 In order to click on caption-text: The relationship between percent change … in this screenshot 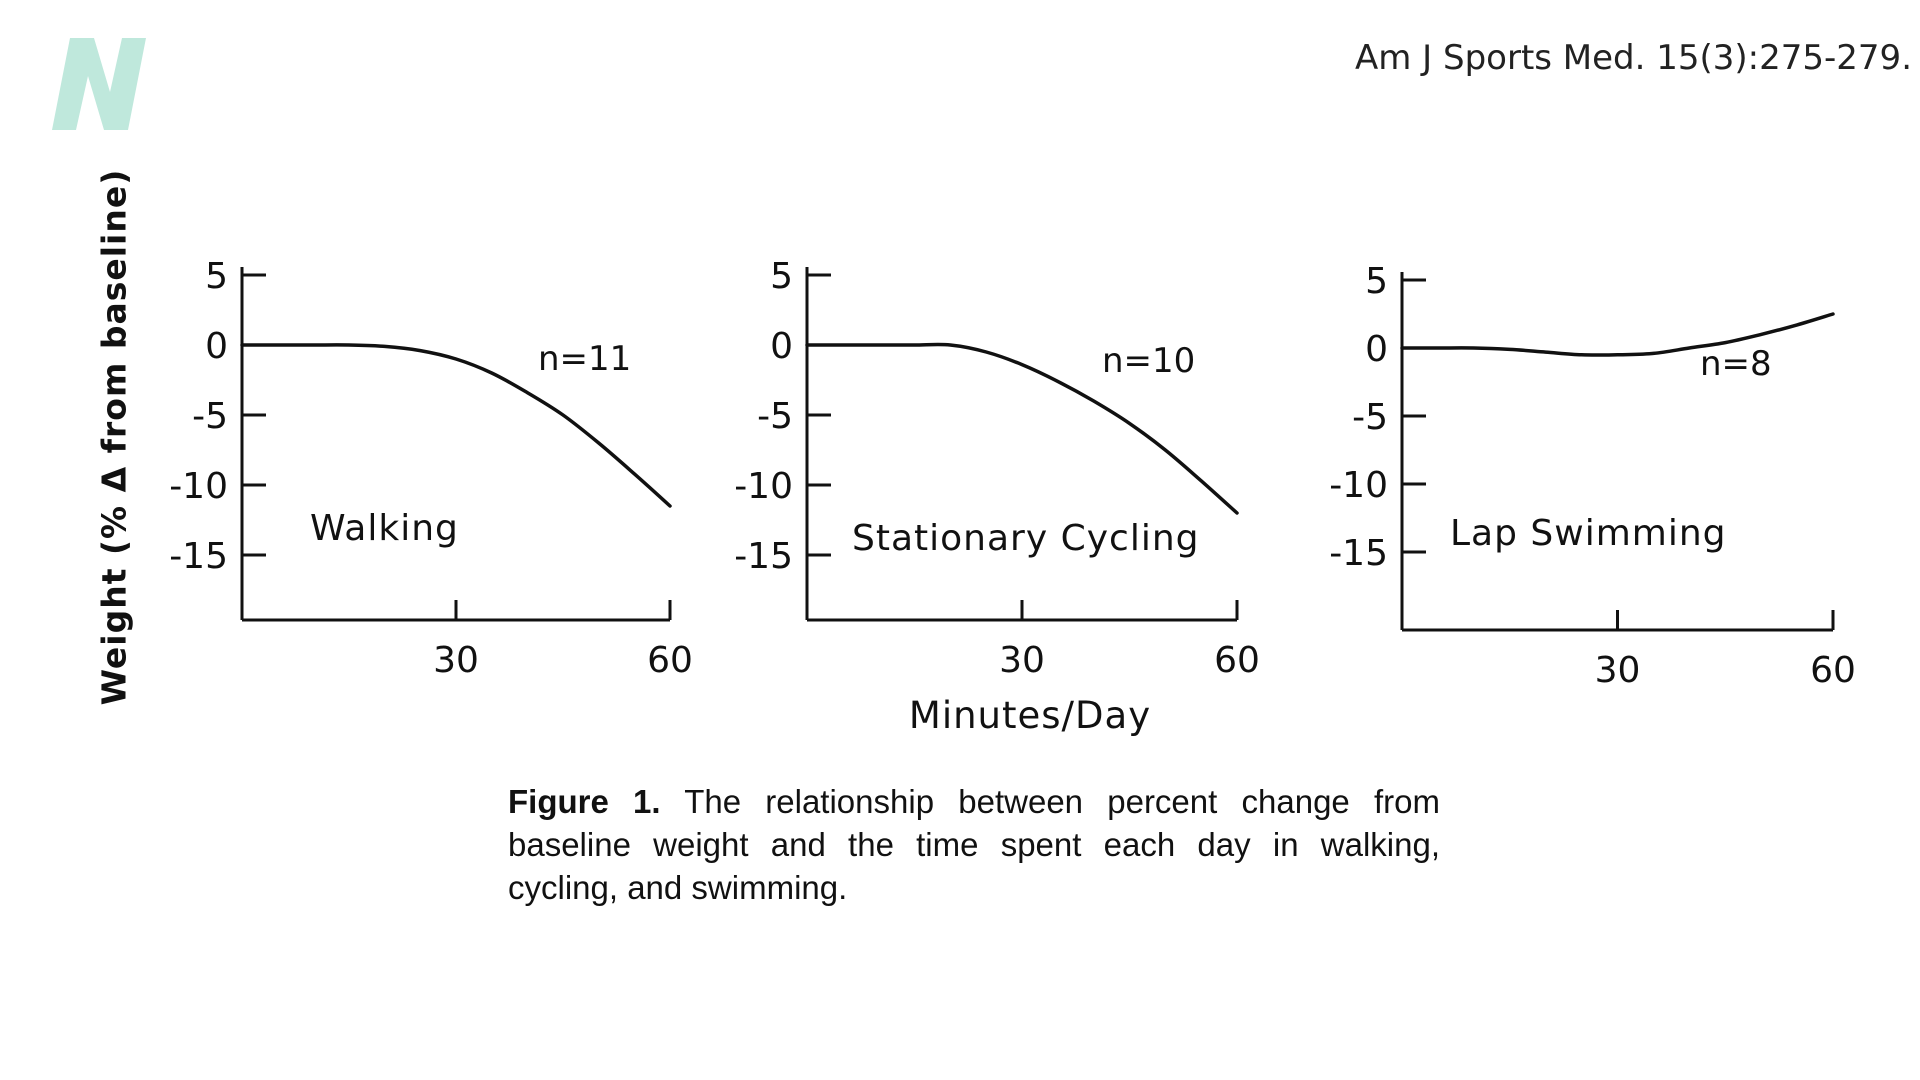, I will do `click(974, 844)`.